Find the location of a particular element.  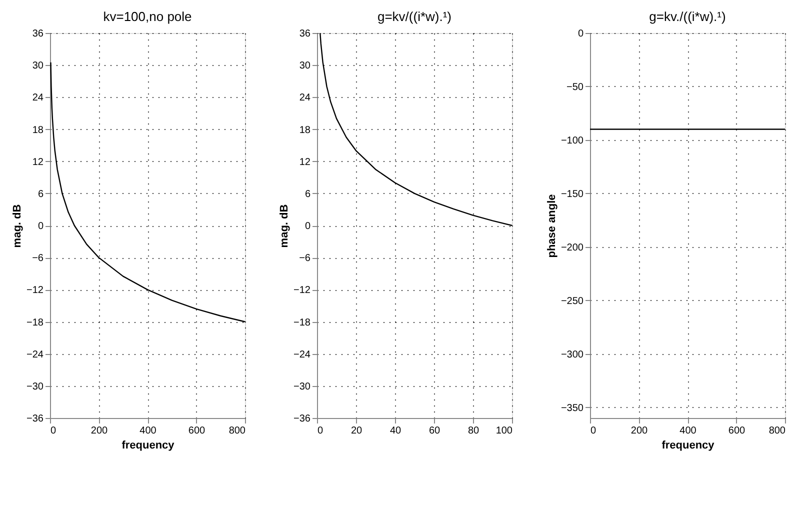

chart-title: g=kv/((i*w).¹) is located at coordinates (414, 16).